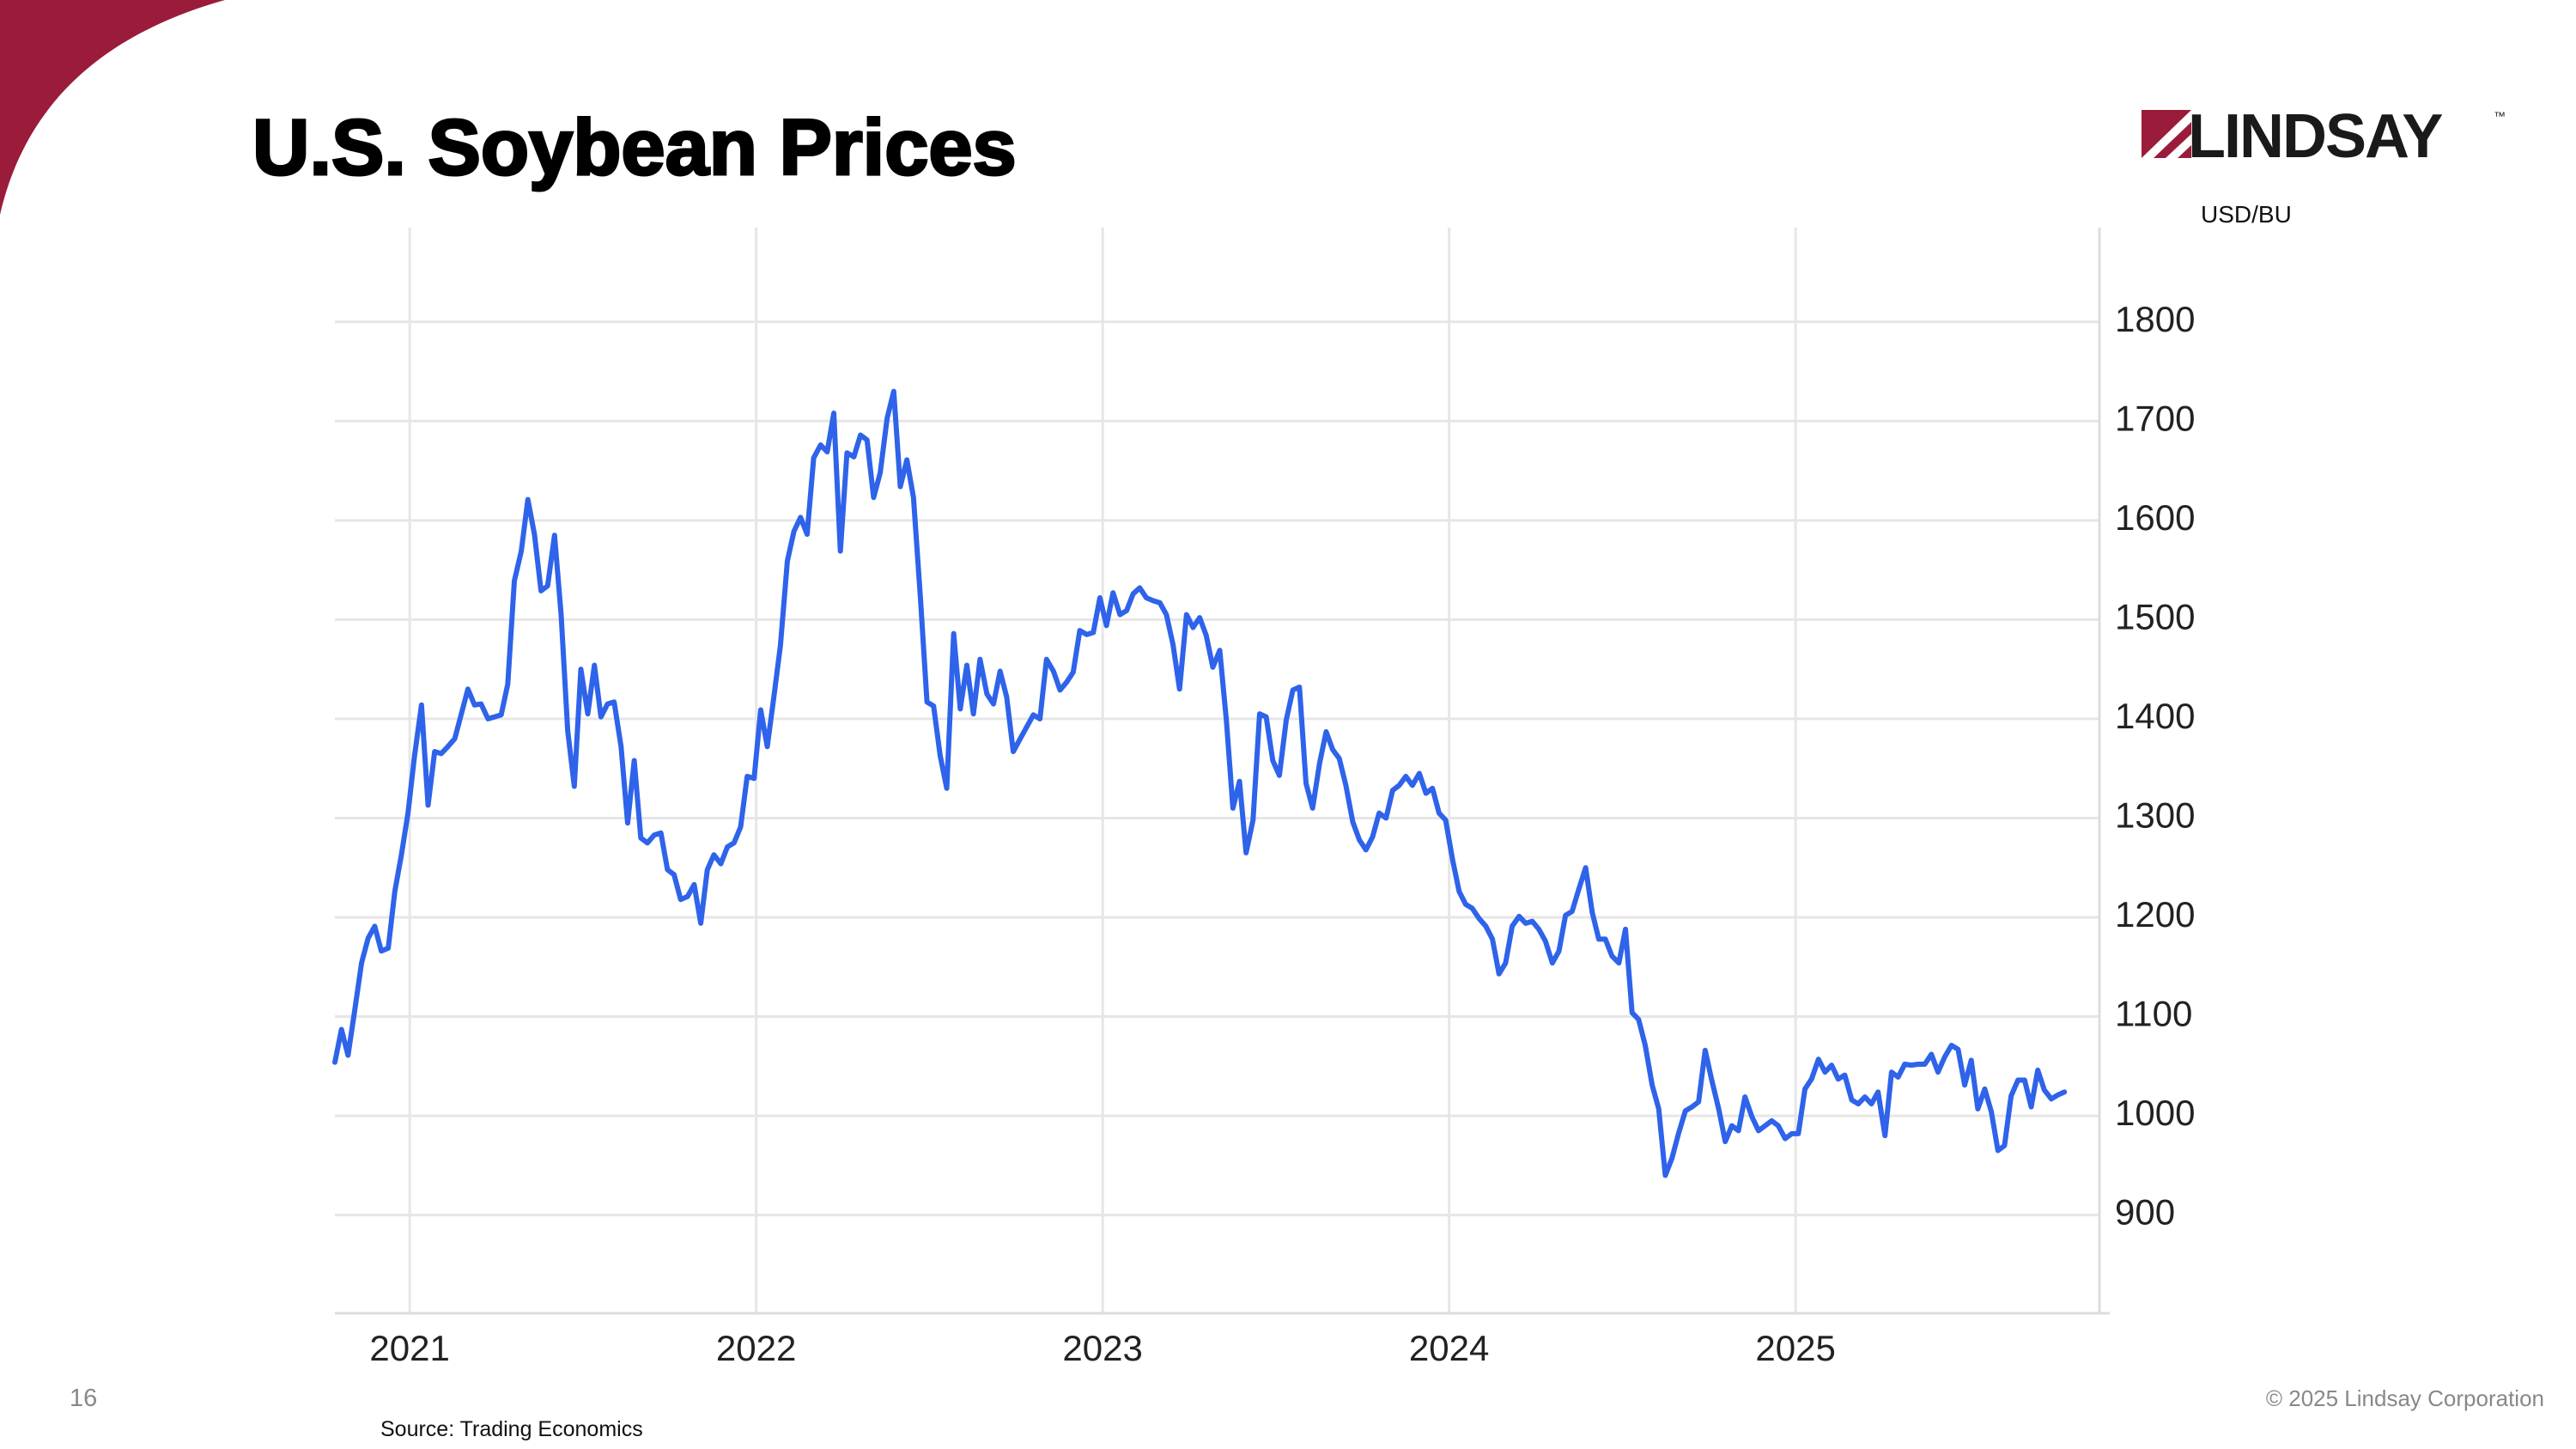  What do you see at coordinates (2155, 716) in the screenshot?
I see `y-tick-label: 1400` at bounding box center [2155, 716].